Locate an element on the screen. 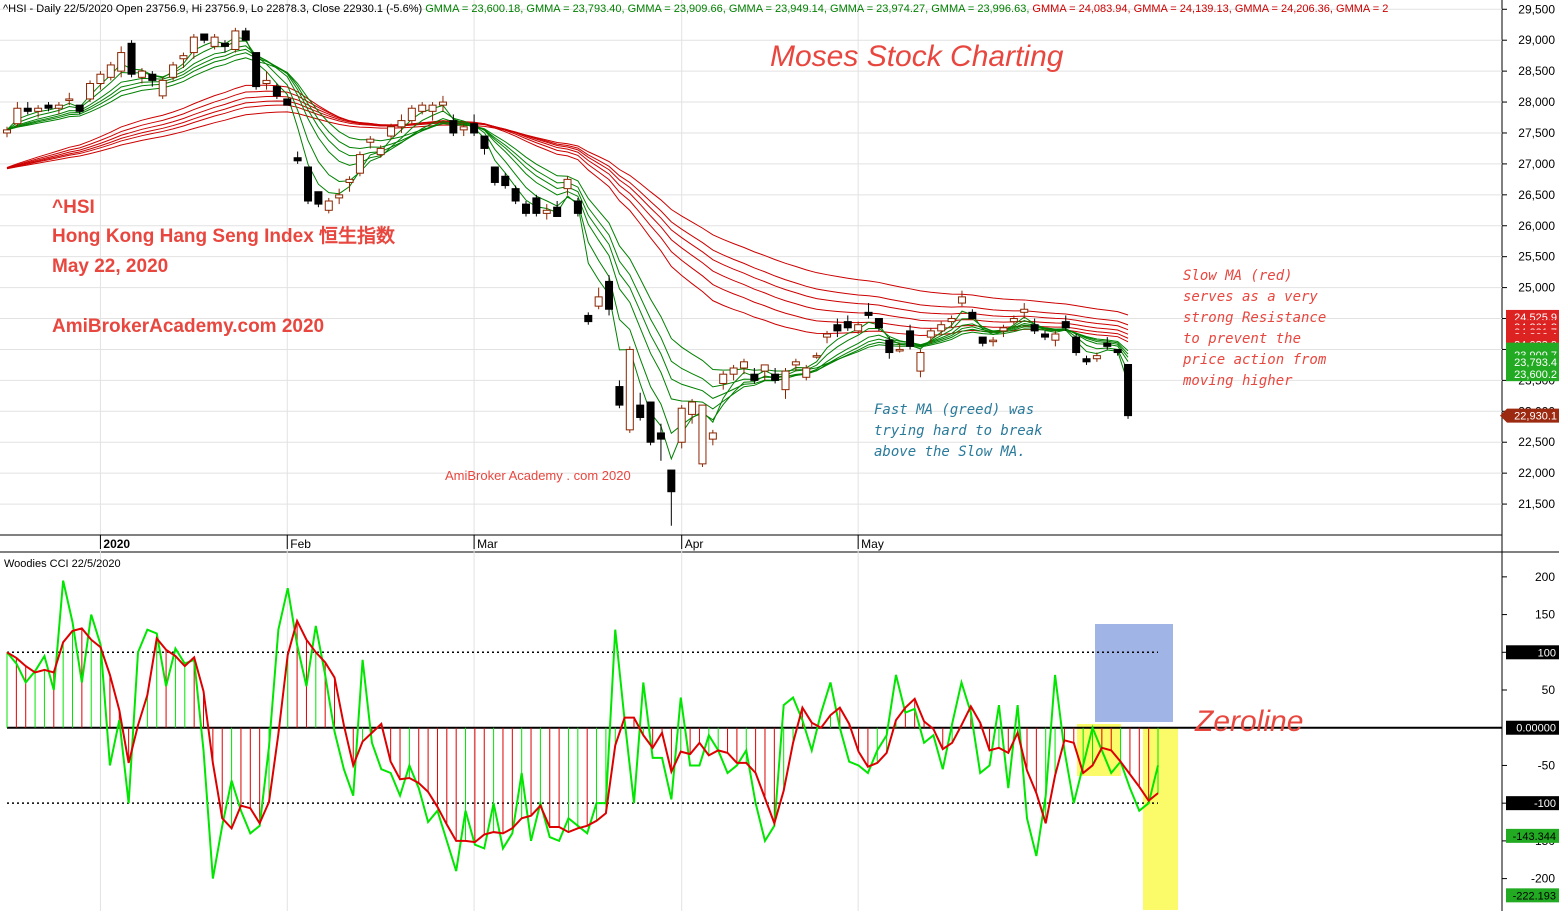 This screenshot has height=911, width=1559. gmma-fast-tag-text: 23,600.2 is located at coordinates (1535, 375).